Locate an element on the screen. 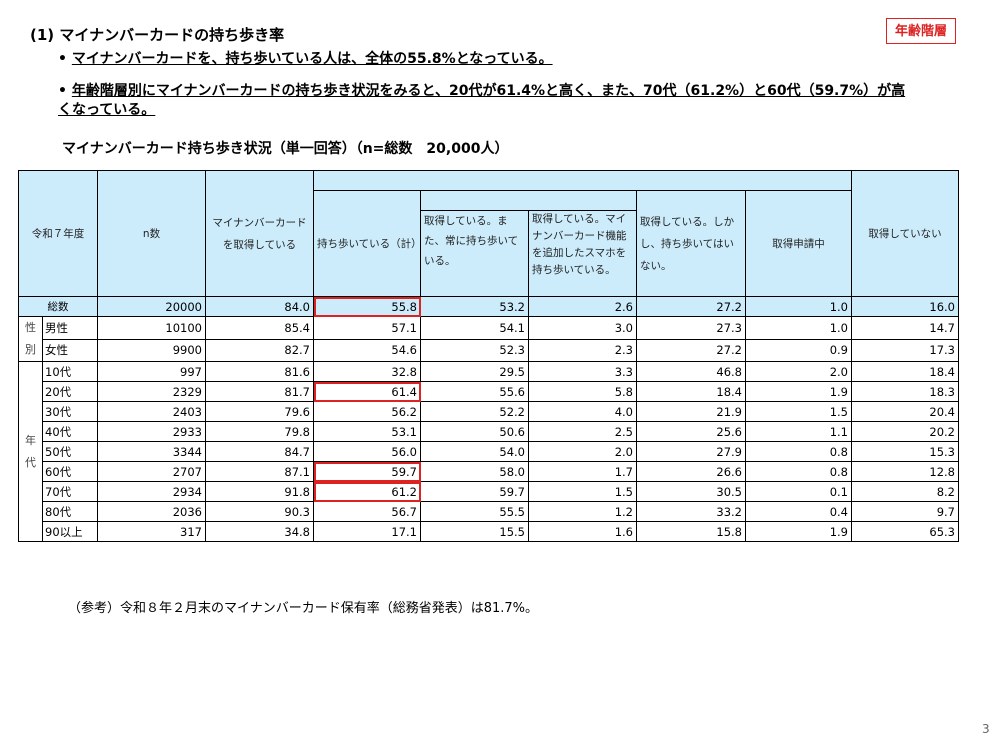 Image resolution: width=1000 pixels, height=750 pixels. row-label: 10代 is located at coordinates (70, 371).